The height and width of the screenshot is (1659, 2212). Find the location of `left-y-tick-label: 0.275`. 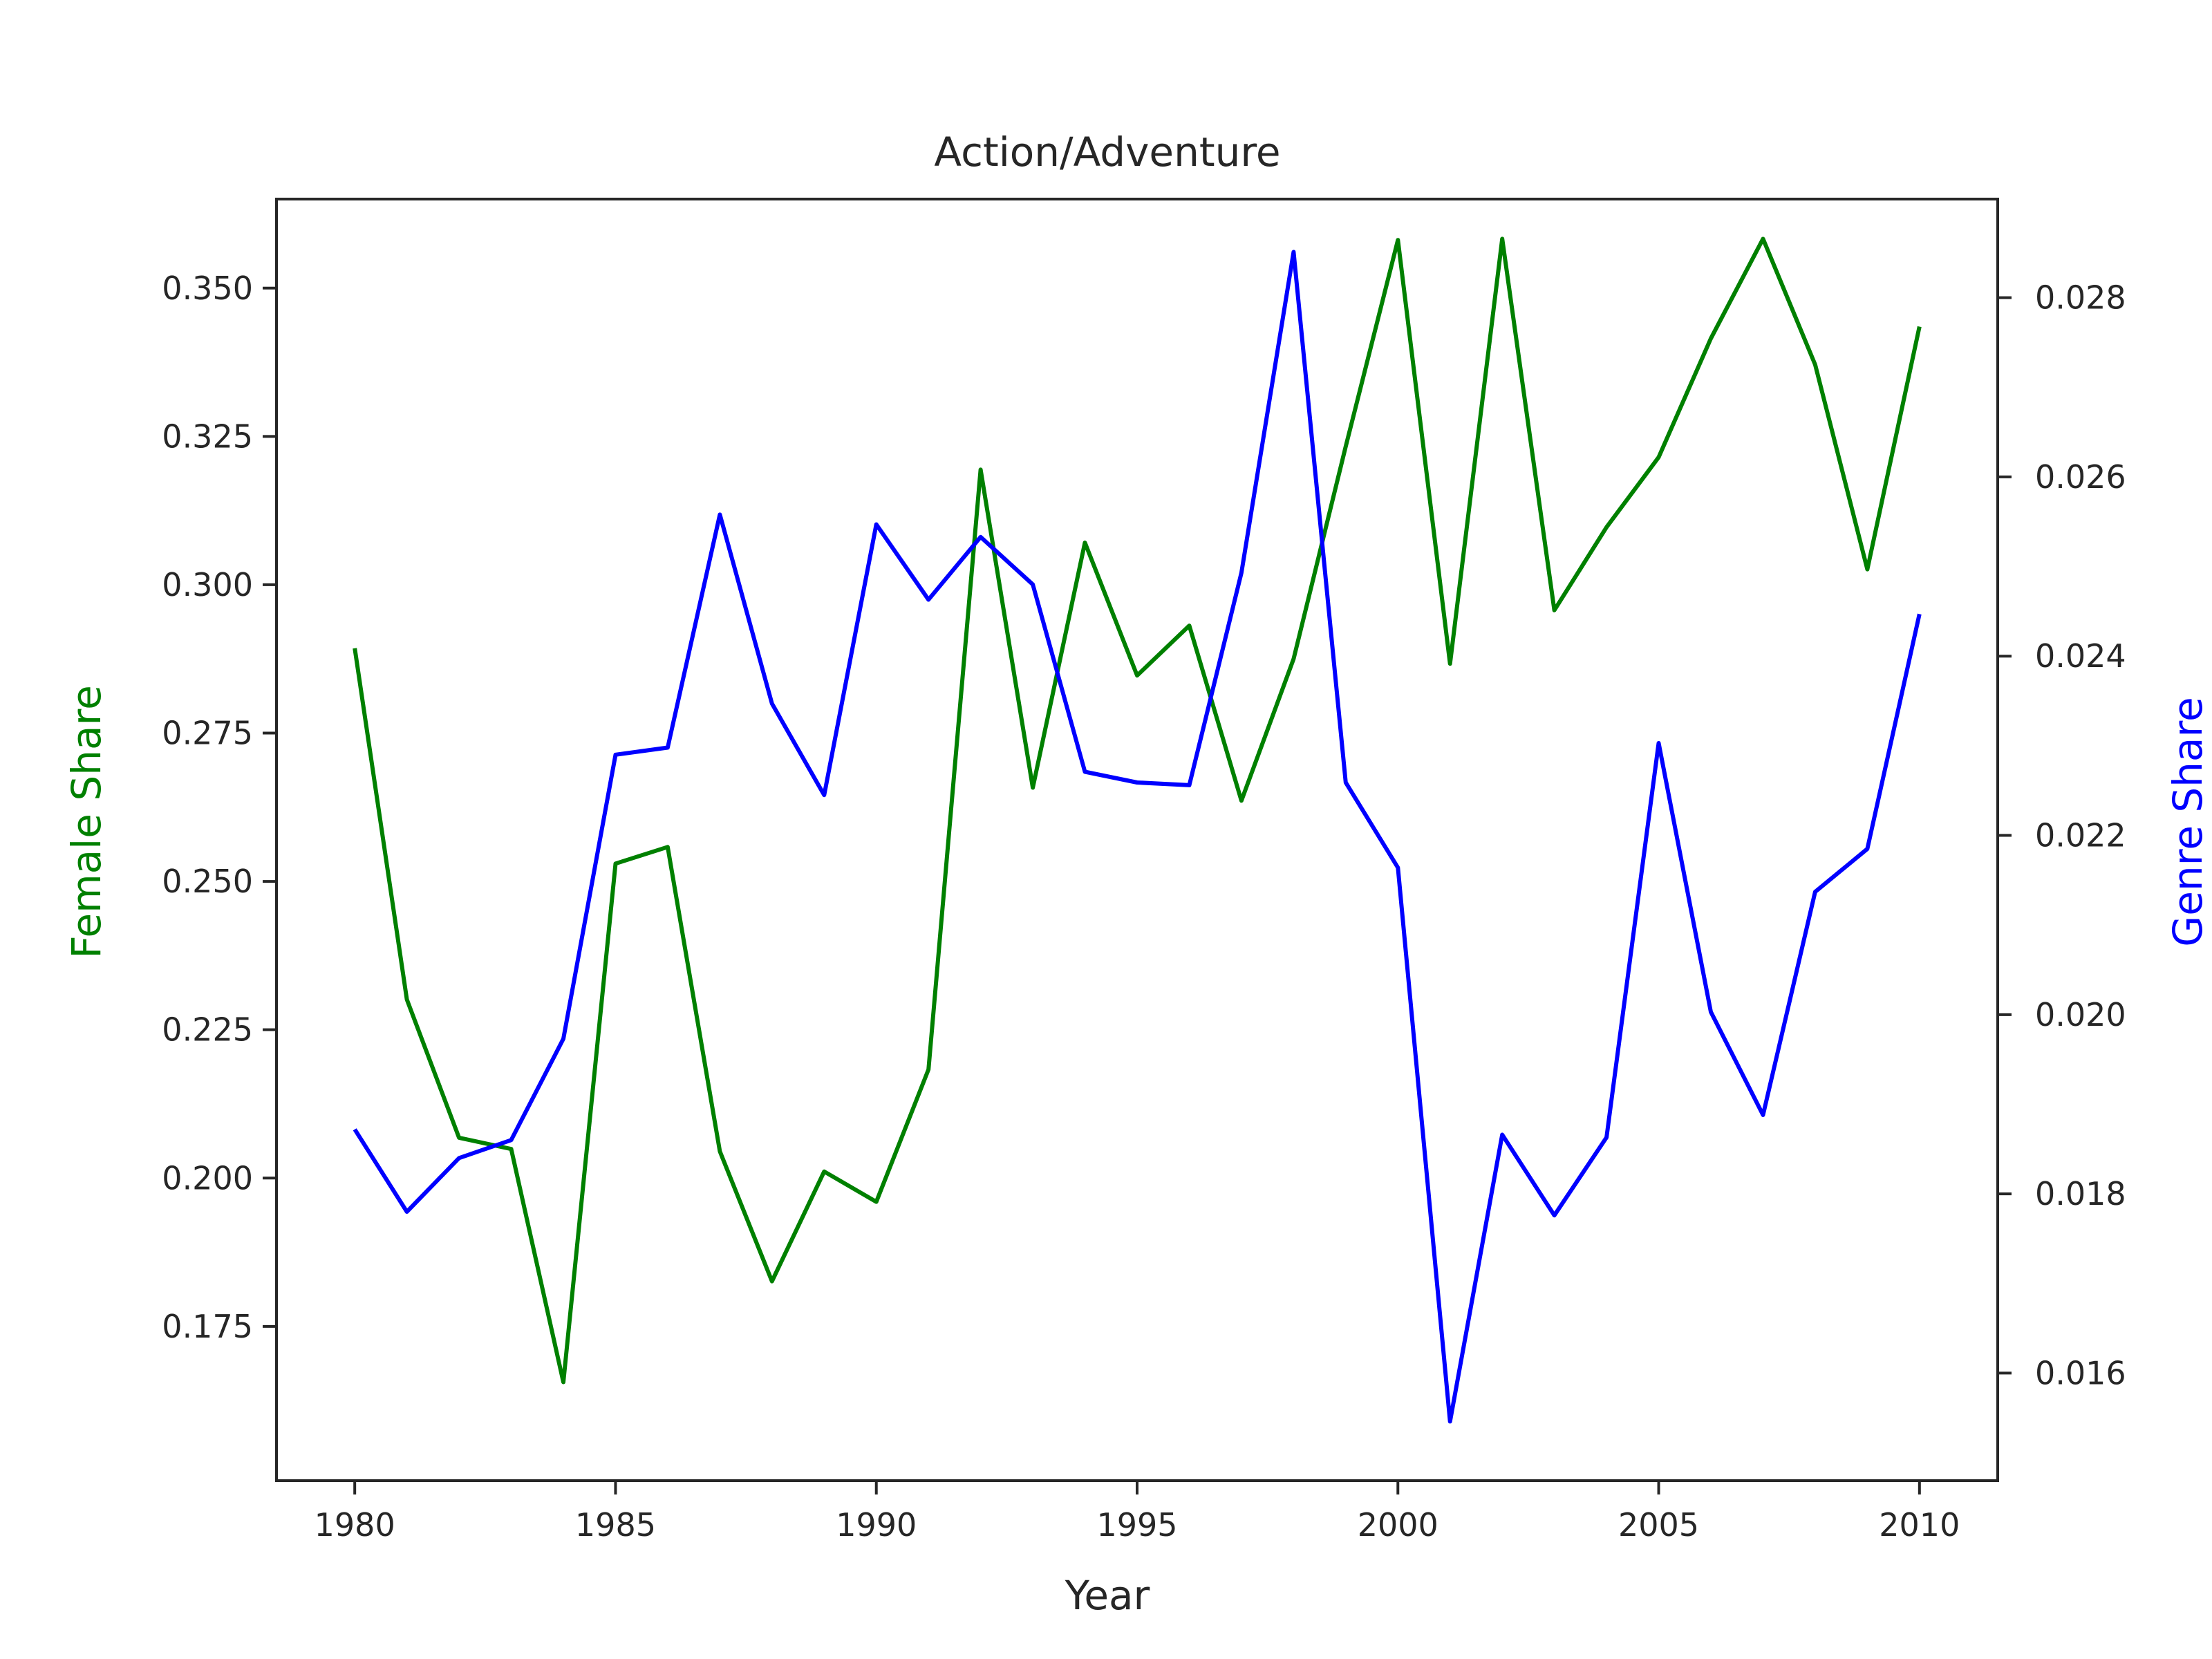

left-y-tick-label: 0.275 is located at coordinates (208, 733).